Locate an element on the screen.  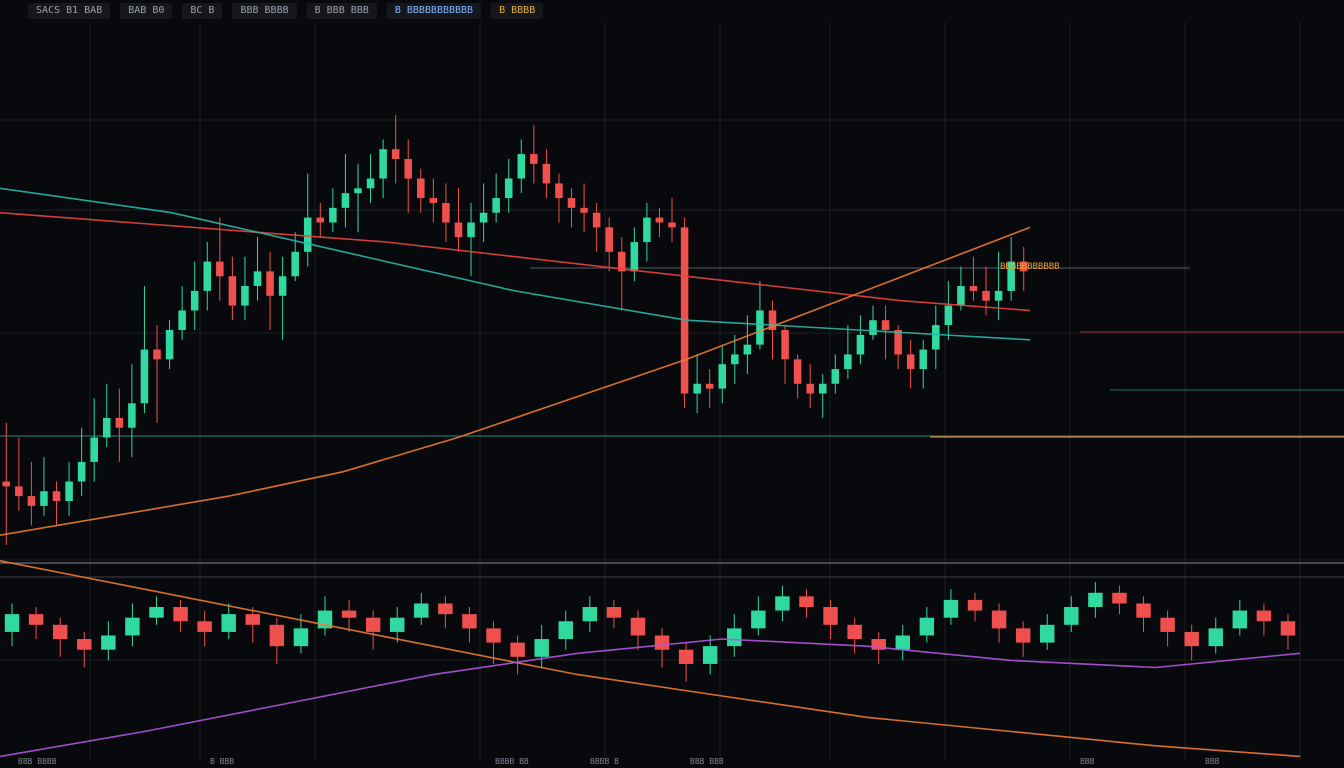
toolbar-item-4: BBB BBBB is located at coordinates (264, 11).